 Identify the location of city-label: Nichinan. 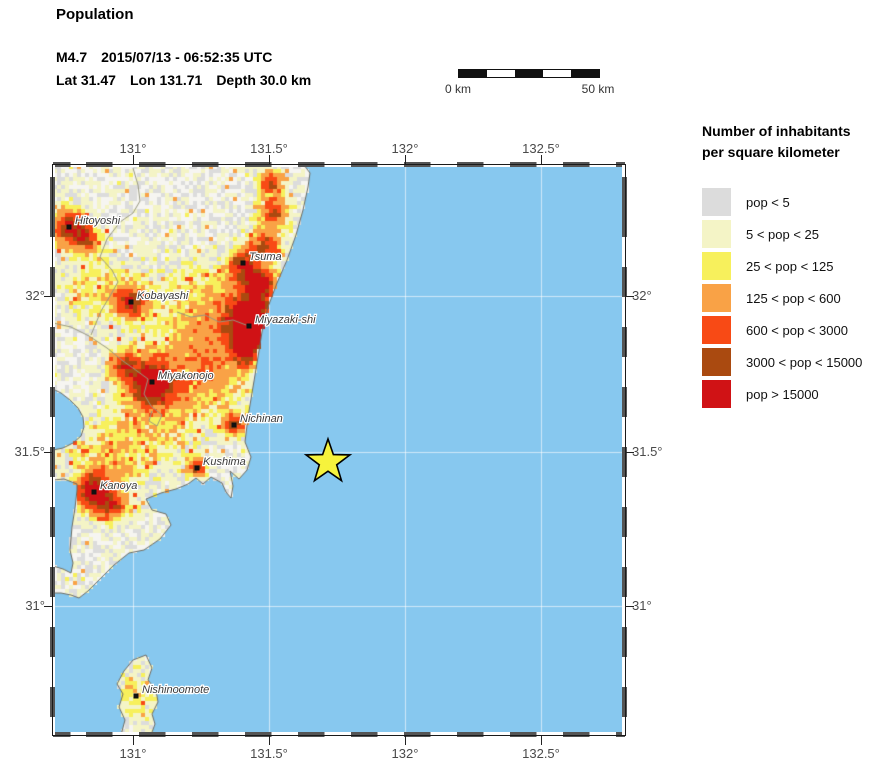
(261, 419).